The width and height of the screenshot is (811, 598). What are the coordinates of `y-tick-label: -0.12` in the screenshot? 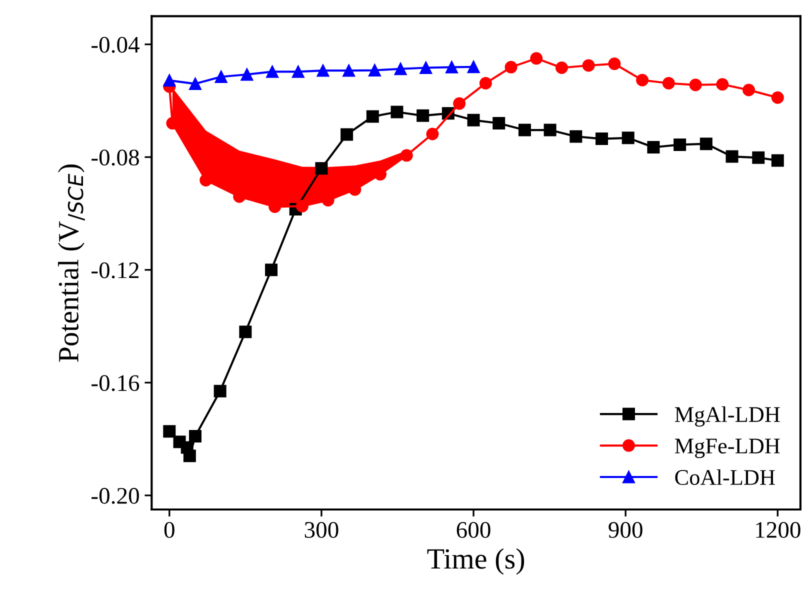 It's located at (115, 270).